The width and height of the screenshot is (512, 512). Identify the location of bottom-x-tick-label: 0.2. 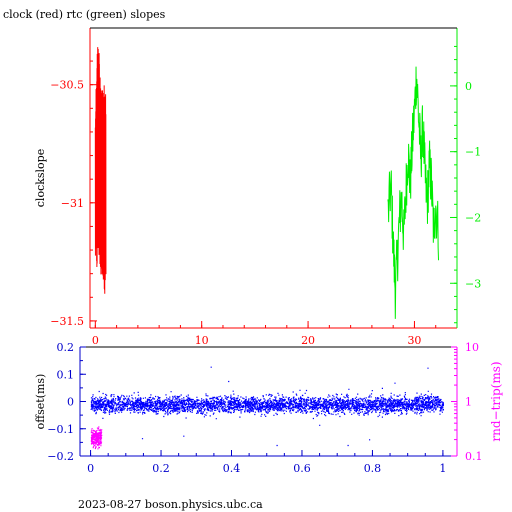
(161, 468).